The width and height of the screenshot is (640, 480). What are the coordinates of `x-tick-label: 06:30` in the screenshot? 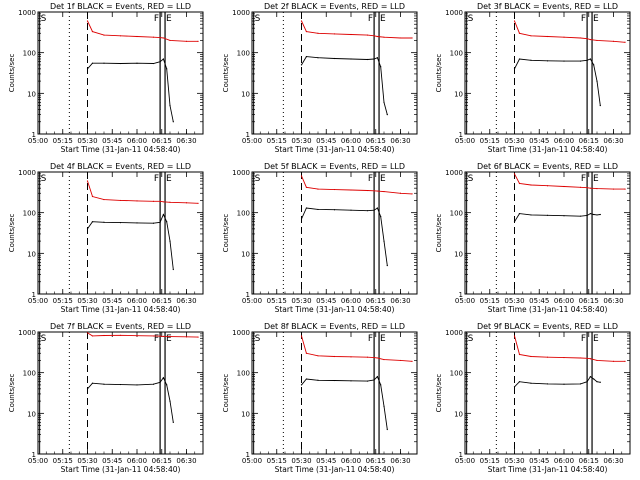 It's located at (186, 461).